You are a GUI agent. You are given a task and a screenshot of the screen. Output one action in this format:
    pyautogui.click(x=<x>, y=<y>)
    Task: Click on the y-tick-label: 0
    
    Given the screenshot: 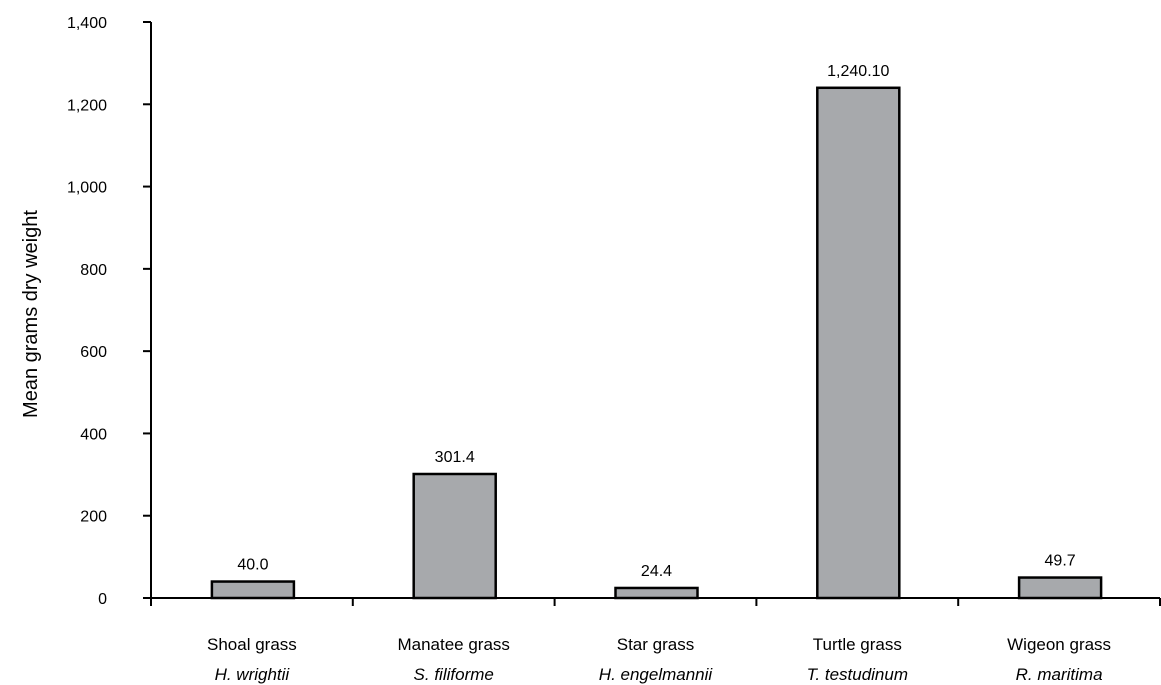 What is the action you would take?
    pyautogui.click(x=102, y=599)
    